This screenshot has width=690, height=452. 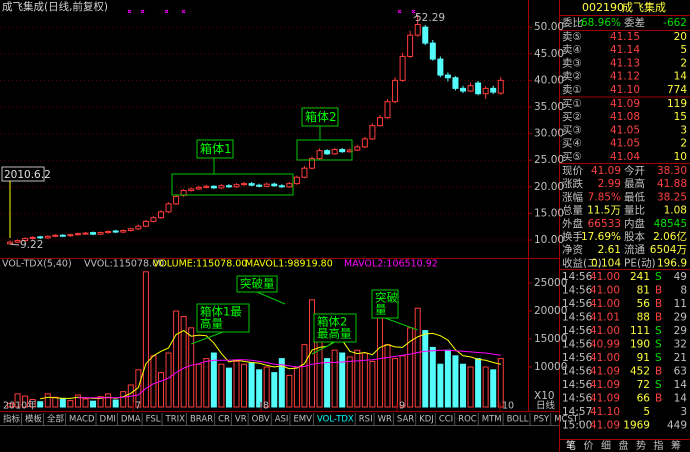 I want to click on quote-tab: 价, so click(x=589, y=446).